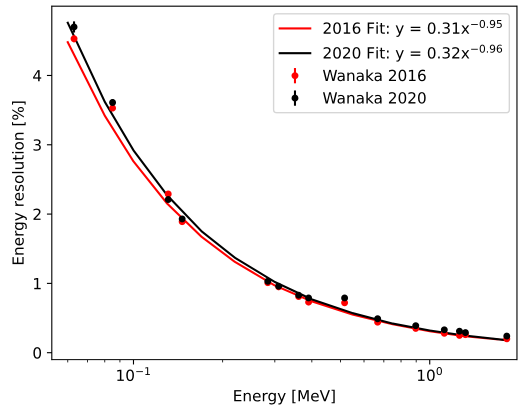  Describe the element at coordinates (413, 53) in the screenshot. I see `legend-label: 2020 Fit: y = 0.32x$^{−0.96}$` at that location.